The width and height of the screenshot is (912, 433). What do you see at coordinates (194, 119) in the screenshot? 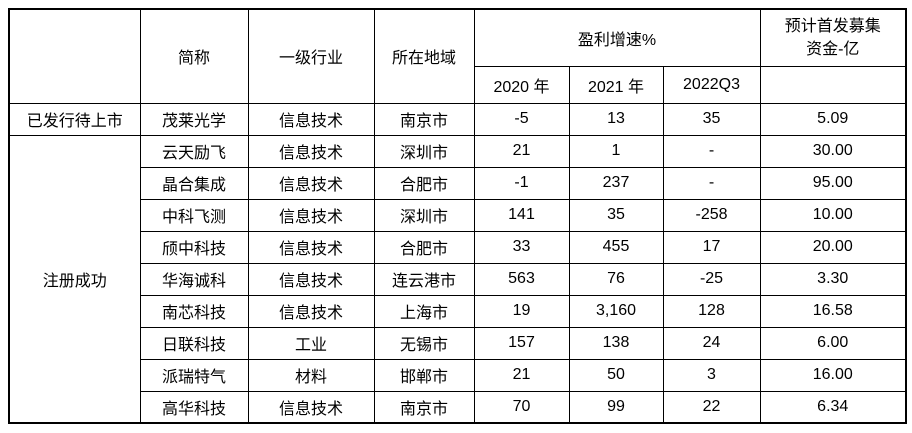
I see `company-name-cell: 茂莱光学` at bounding box center [194, 119].